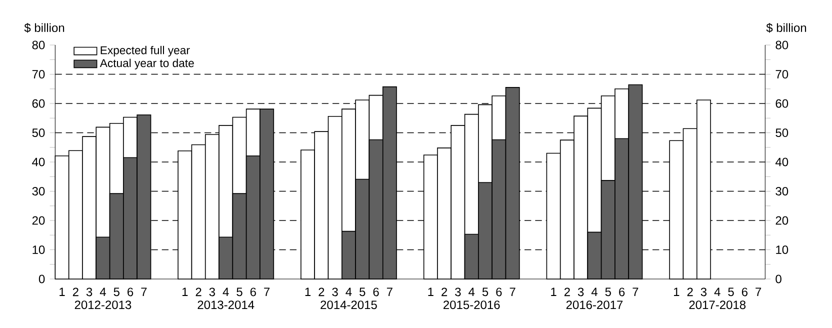 The image size is (832, 328). I want to click on y-tick-label: 0, so click(41, 279).